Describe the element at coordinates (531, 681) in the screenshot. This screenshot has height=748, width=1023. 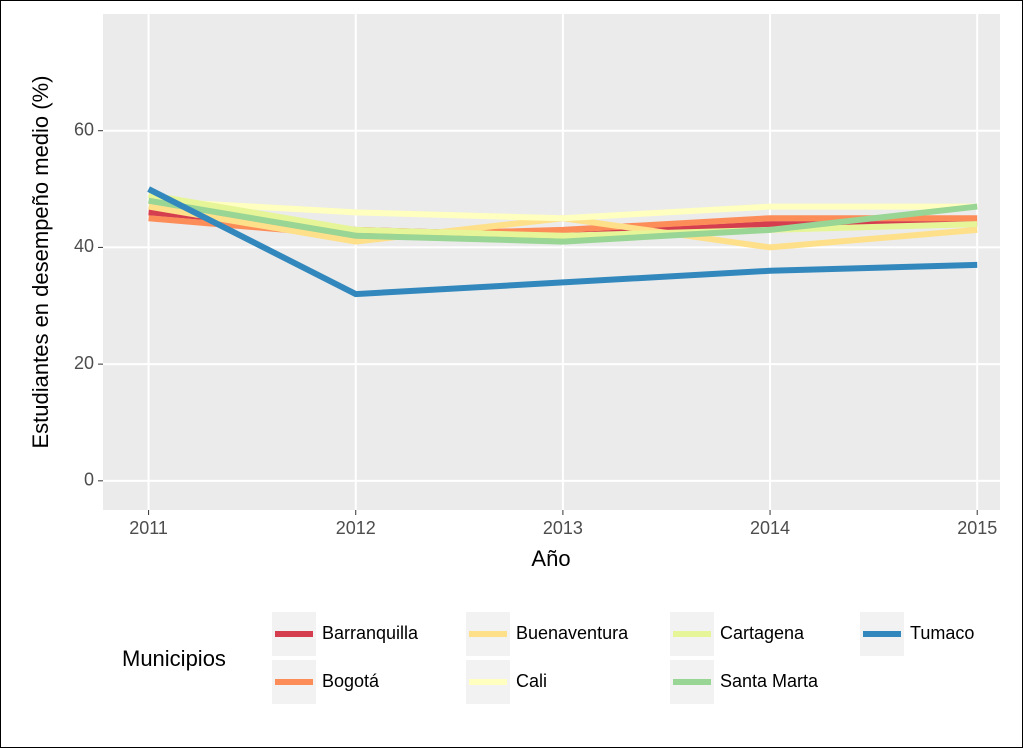
I see `legend-label: Cali` at that location.